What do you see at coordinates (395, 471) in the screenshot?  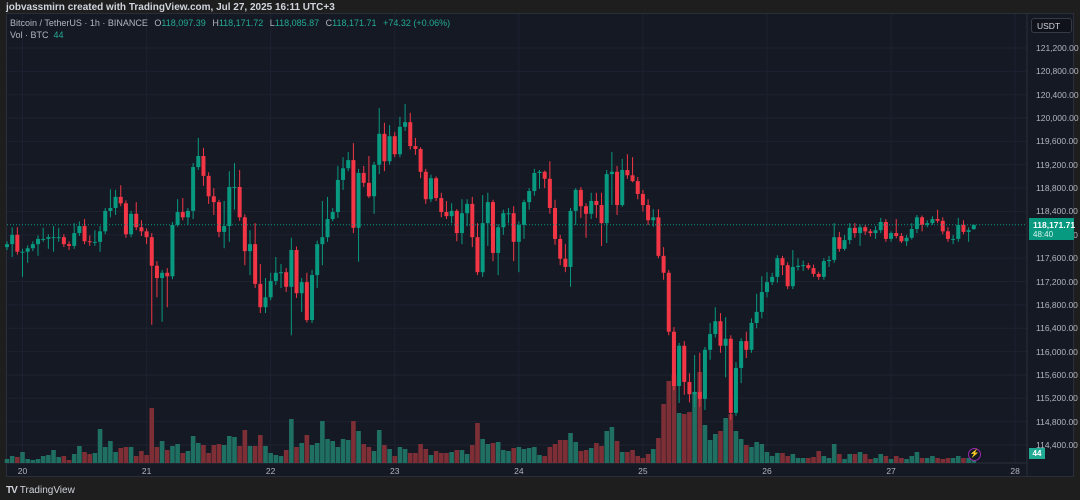 I see `time-axis-label: 23` at bounding box center [395, 471].